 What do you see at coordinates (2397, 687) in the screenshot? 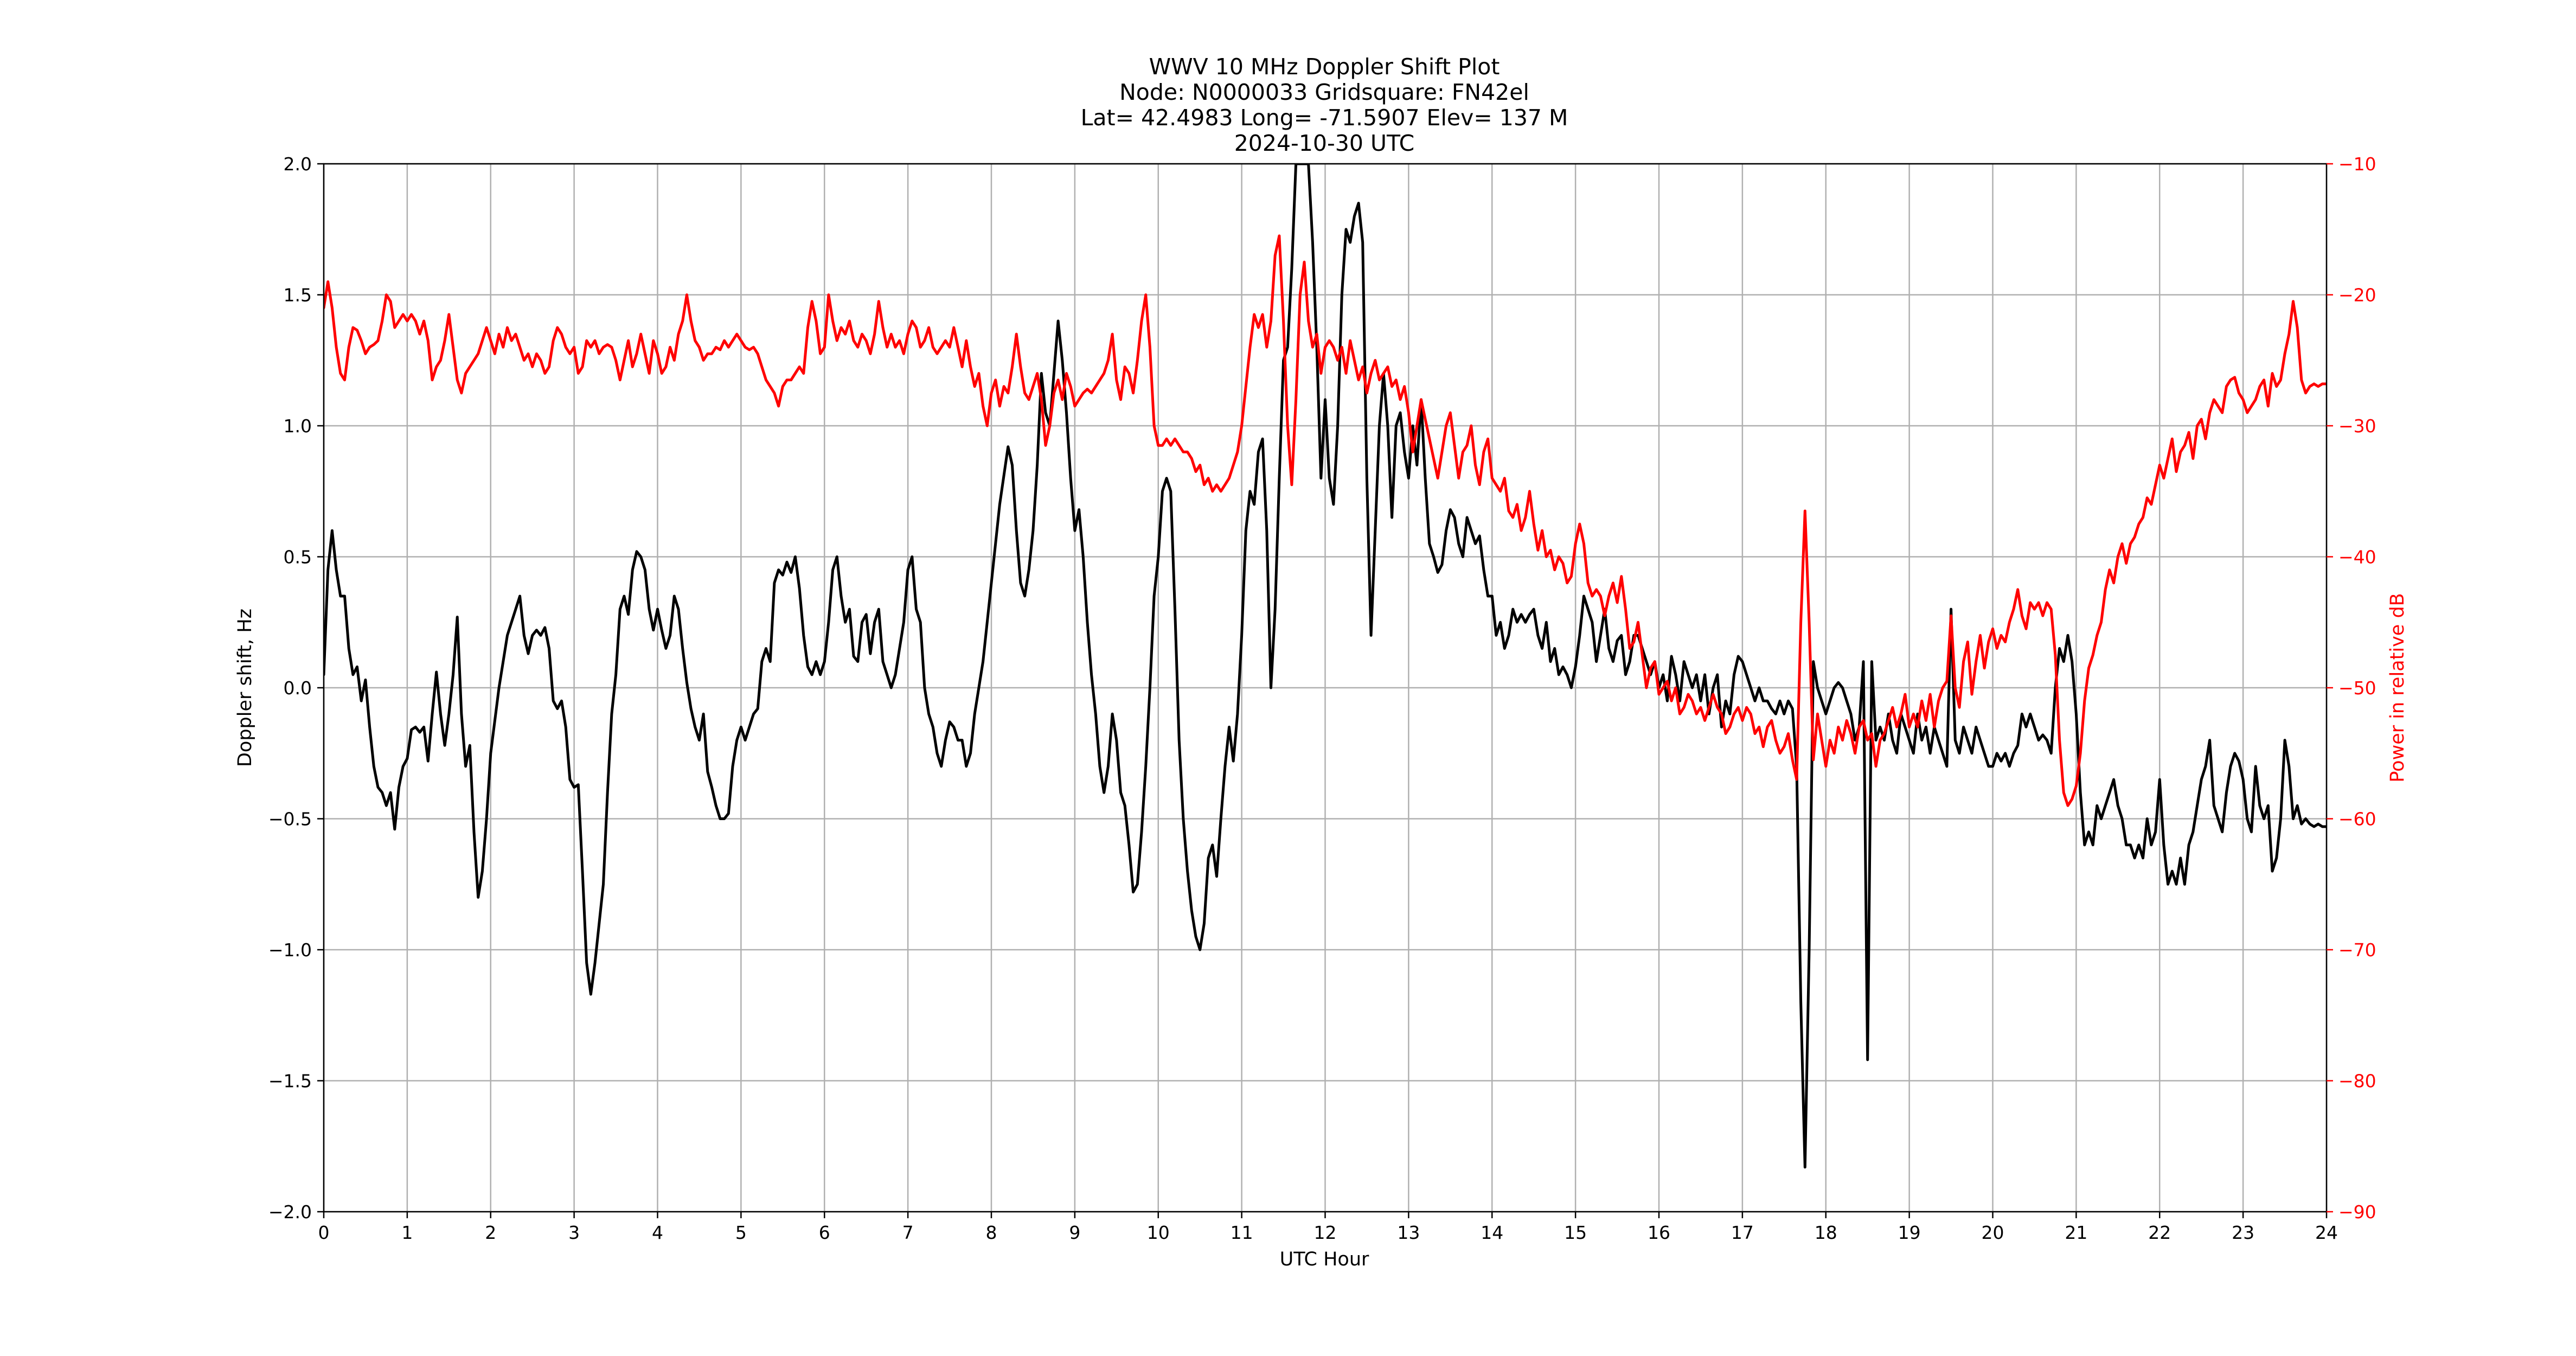
I see `right-y-axis-label: Power in relative dB` at bounding box center [2397, 687].